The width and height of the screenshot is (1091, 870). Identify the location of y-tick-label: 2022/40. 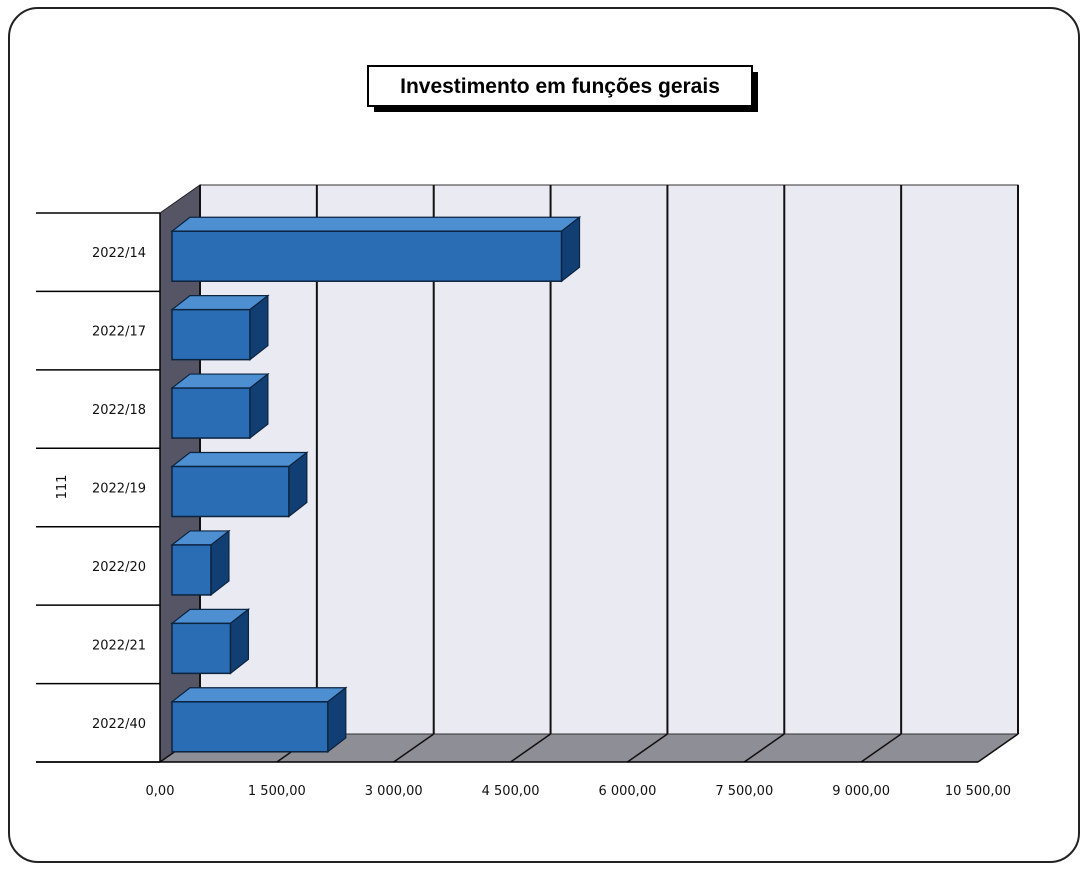
(119, 724).